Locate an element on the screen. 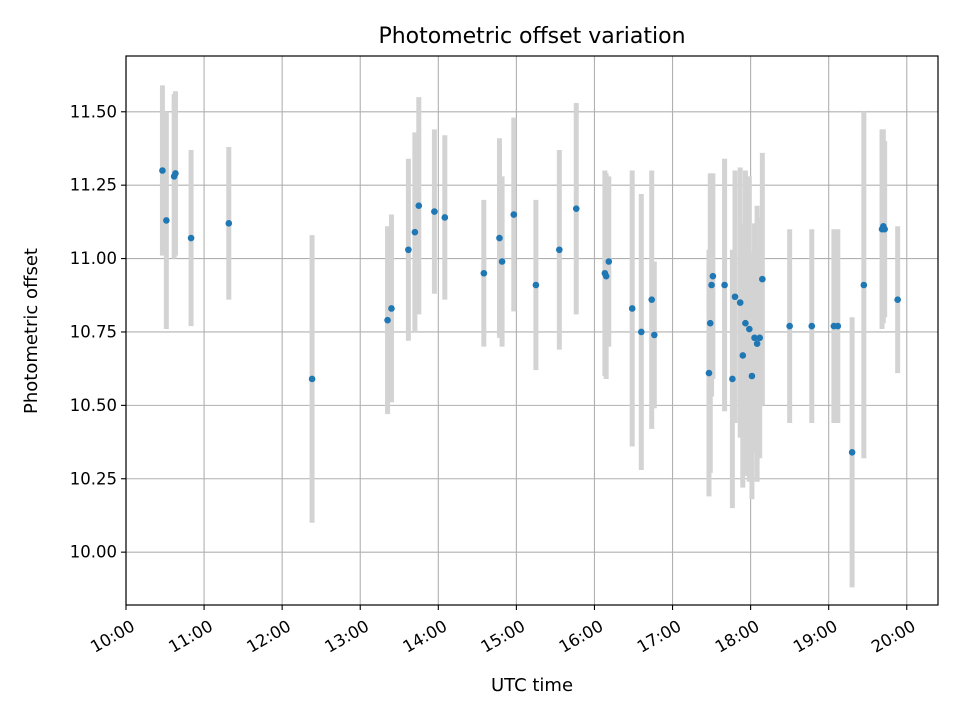 This screenshot has width=960, height=720. chart-title: Photometric offset variation is located at coordinates (531, 36).